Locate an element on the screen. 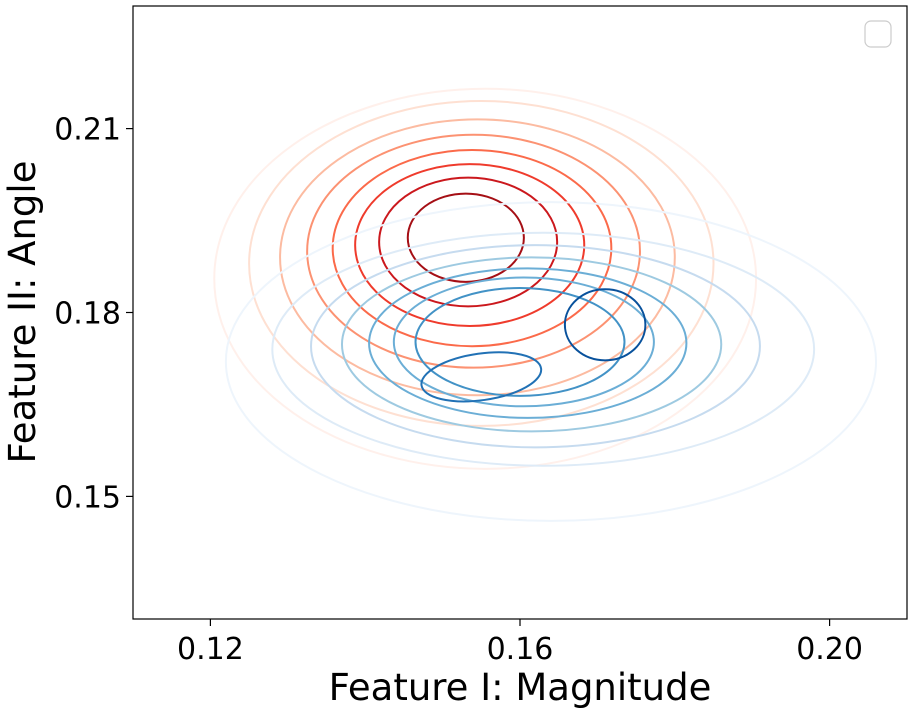 The image size is (912, 712). x-tick-label: 0.20 is located at coordinates (829, 649).